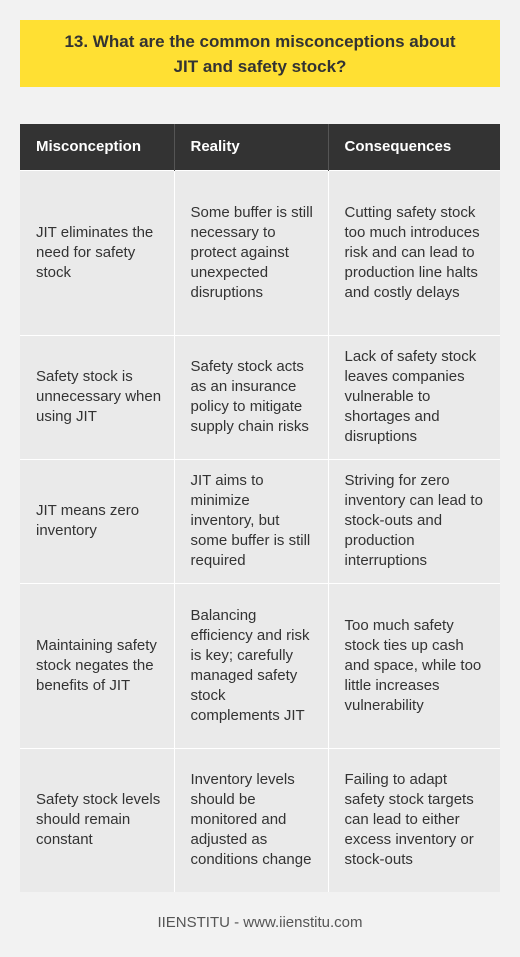  What do you see at coordinates (413, 147) in the screenshot?
I see `header-consequences: Consequences` at bounding box center [413, 147].